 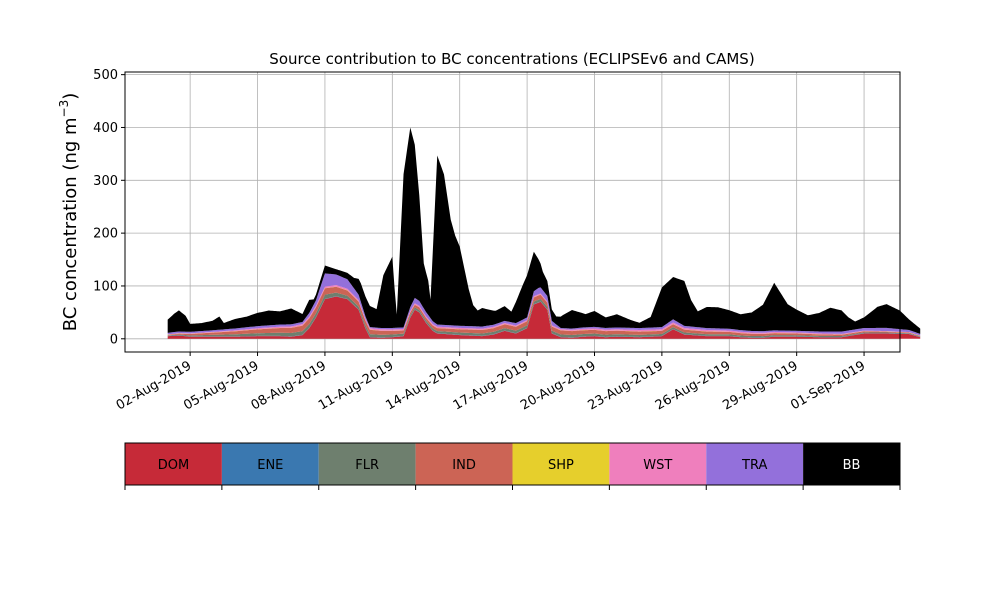 I want to click on x-tick-label: 23-Aug-2019, so click(x=626, y=385).